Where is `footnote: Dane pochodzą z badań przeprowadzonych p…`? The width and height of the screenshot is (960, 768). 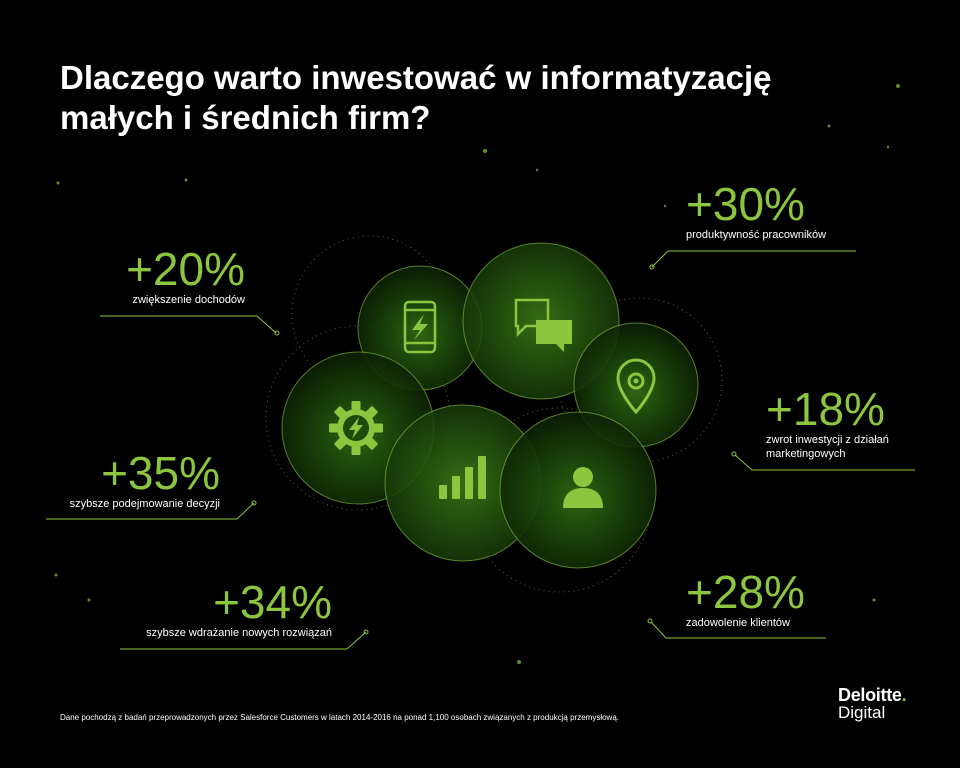
footnote: Dane pochodzą z badań przeprowadzonych p… is located at coordinates (339, 717).